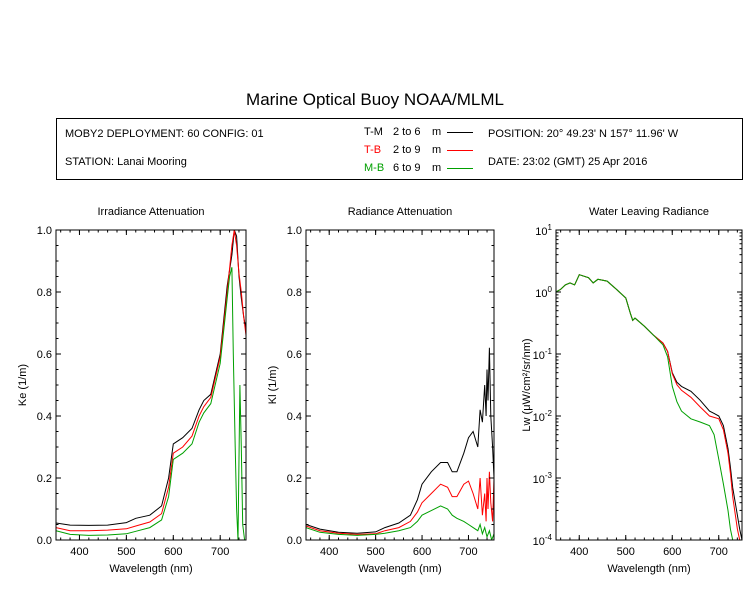 This screenshot has width=750, height=600. Describe the element at coordinates (437, 132) in the screenshot. I see `legend-unit-tm: m` at that location.